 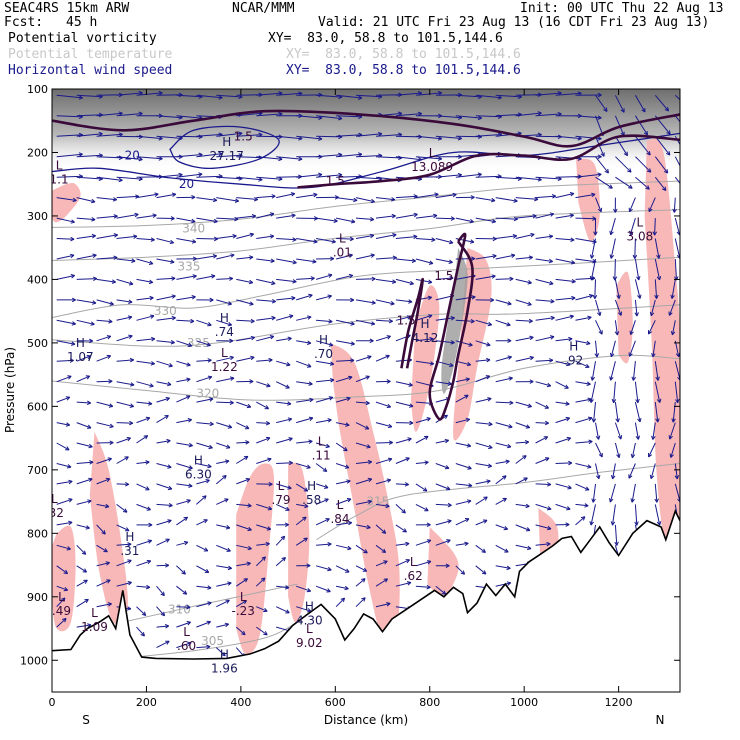 I want to click on x-tick-label: 1200, so click(x=619, y=702).